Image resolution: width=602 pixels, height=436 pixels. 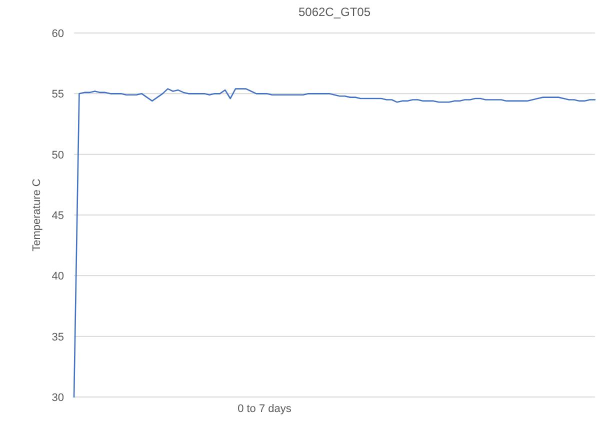 I want to click on y-tick-label: 35, so click(x=58, y=337).